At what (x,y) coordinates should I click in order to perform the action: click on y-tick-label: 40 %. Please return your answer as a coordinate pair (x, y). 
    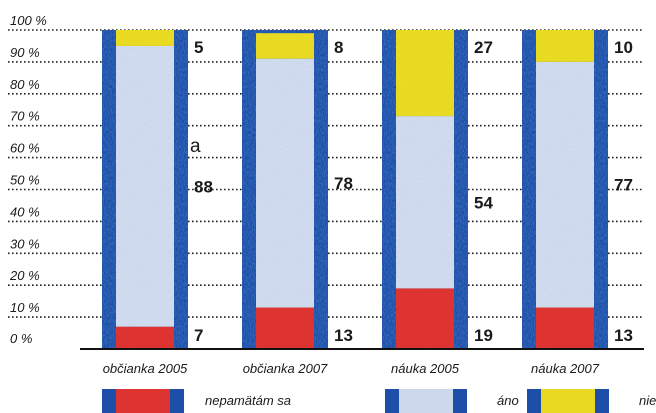
    Looking at the image, I should click on (25, 211).